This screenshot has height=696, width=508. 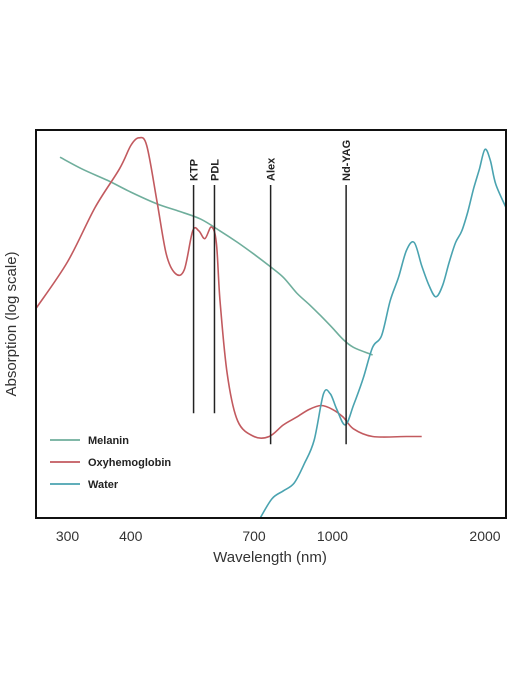 What do you see at coordinates (272, 169) in the screenshot?
I see `laser-label-alex: Alex` at bounding box center [272, 169].